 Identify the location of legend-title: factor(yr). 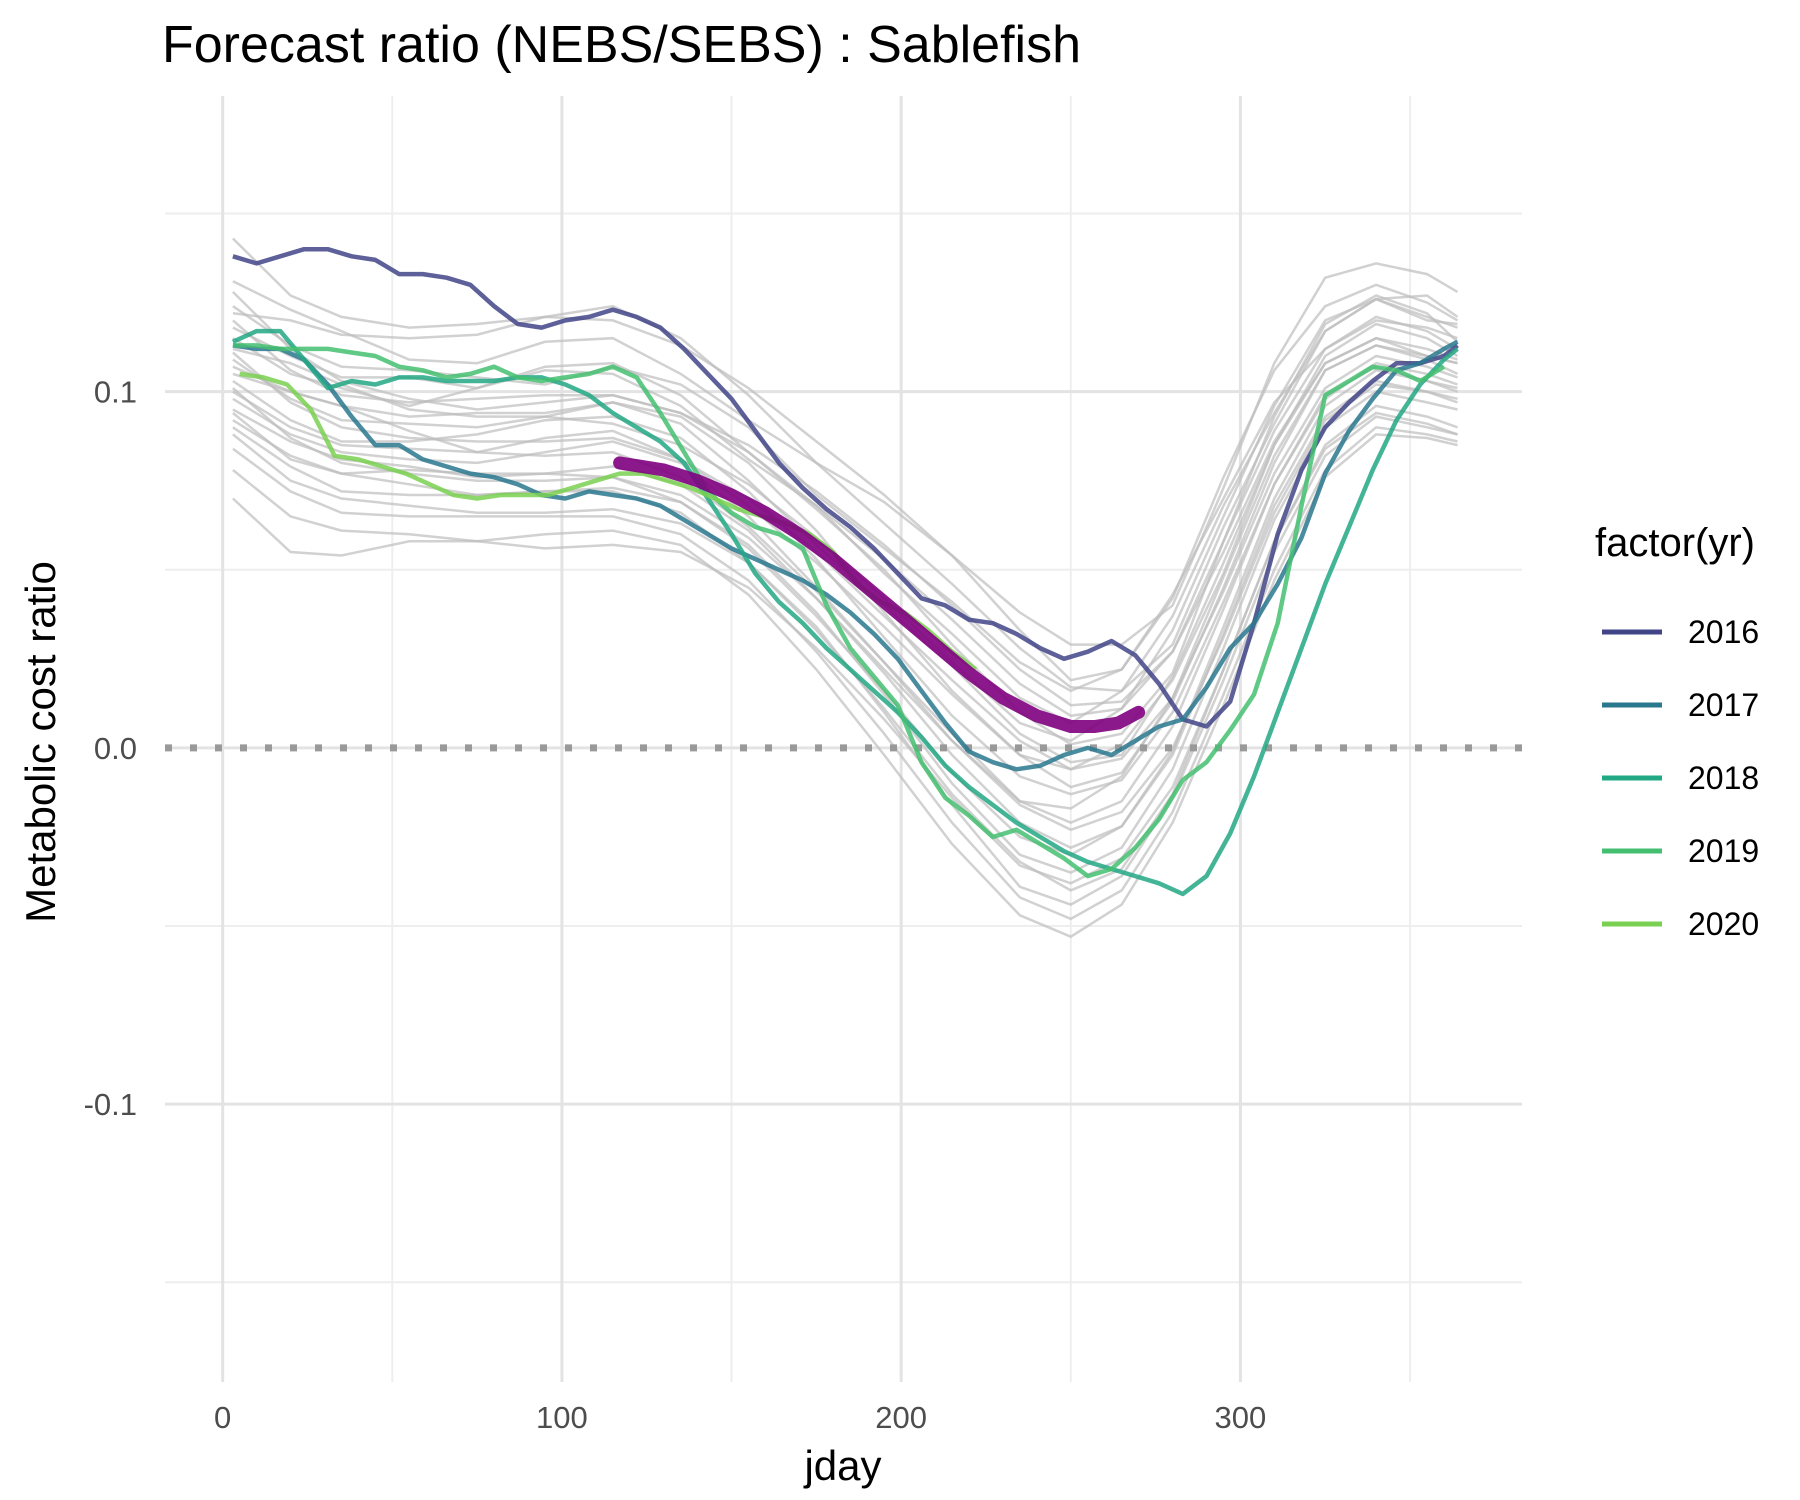
(1675, 543).